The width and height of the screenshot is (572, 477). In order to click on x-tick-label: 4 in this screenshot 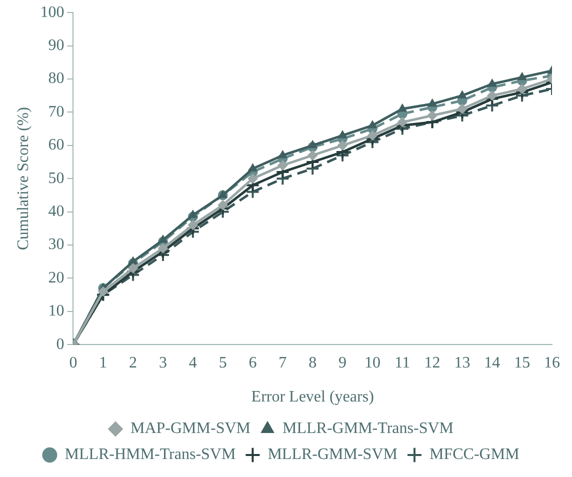, I will do `click(192, 363)`.